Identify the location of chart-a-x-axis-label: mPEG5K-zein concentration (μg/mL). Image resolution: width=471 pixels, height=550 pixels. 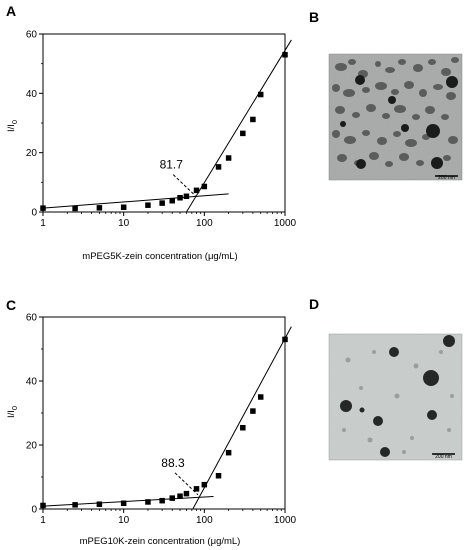
(159, 256).